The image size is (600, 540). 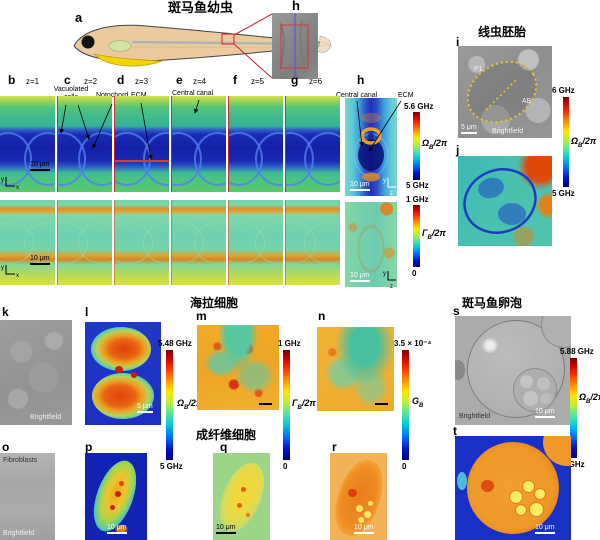 I want to click on hela-cell, so click(x=121, y=349).